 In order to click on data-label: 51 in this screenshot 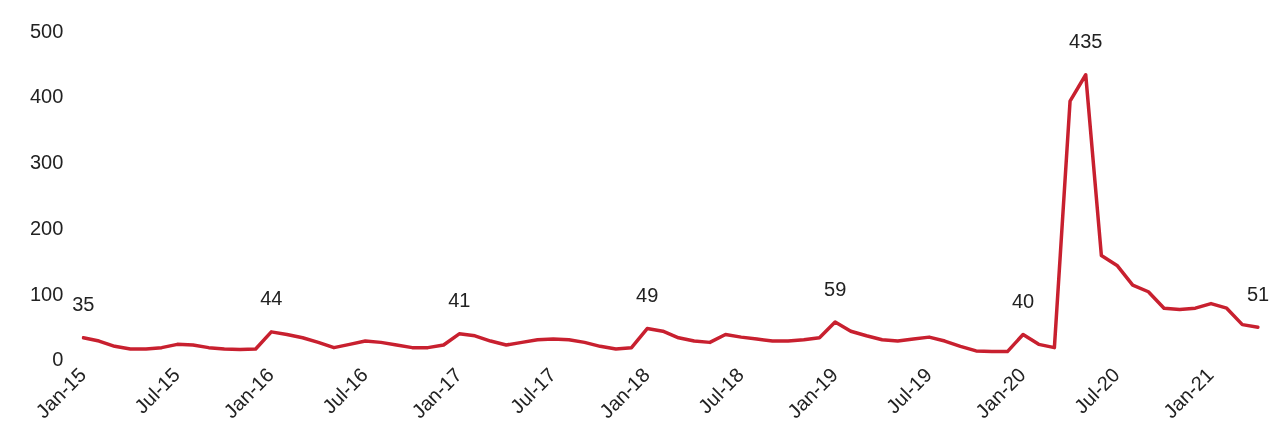, I will do `click(1258, 293)`.